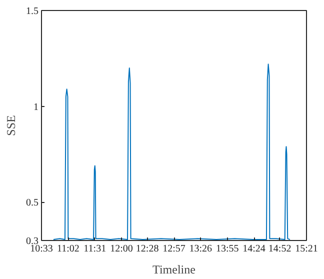 Image resolution: width=324 pixels, height=279 pixels. I want to click on x-tick-label: 10:33, so click(41, 249).